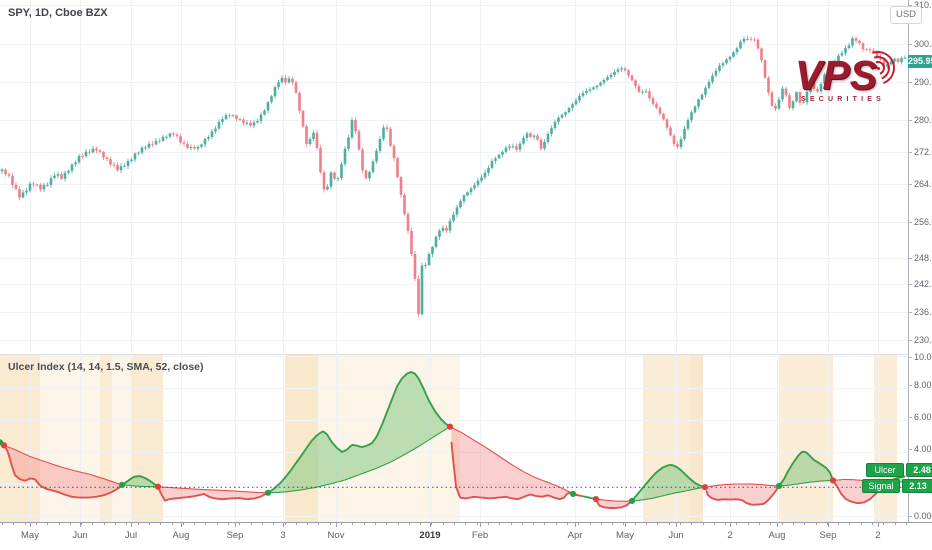 Image resolution: width=932 pixels, height=550 pixels. What do you see at coordinates (920, 516) in the screenshot?
I see `price-tick-label: 0.00` at bounding box center [920, 516].